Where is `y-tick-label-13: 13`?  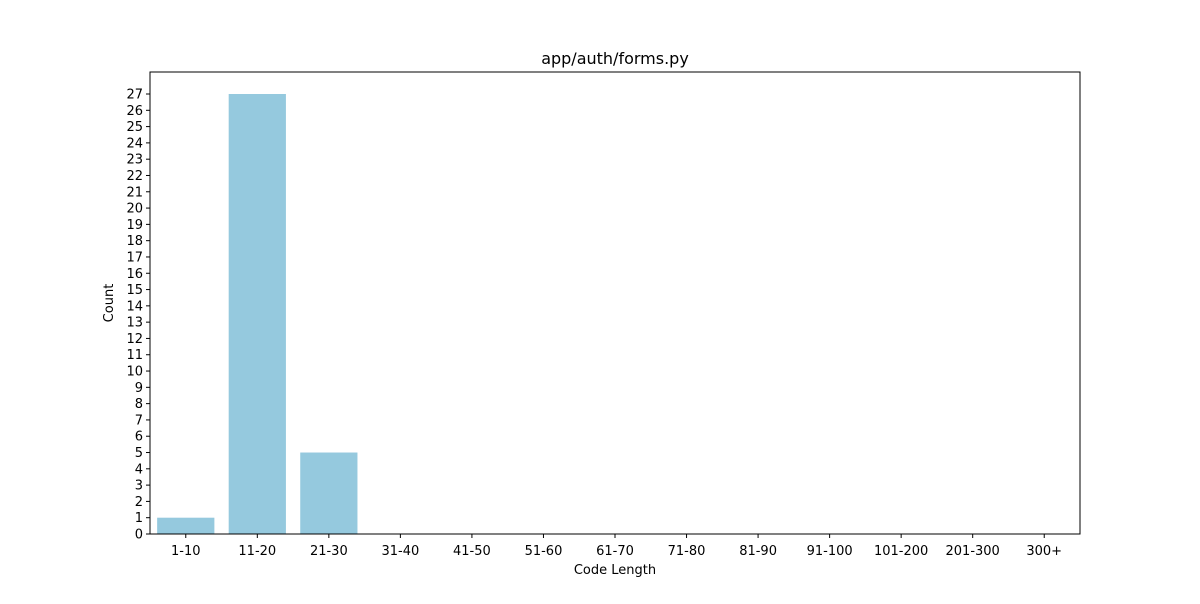 y-tick-label-13: 13 is located at coordinates (134, 323).